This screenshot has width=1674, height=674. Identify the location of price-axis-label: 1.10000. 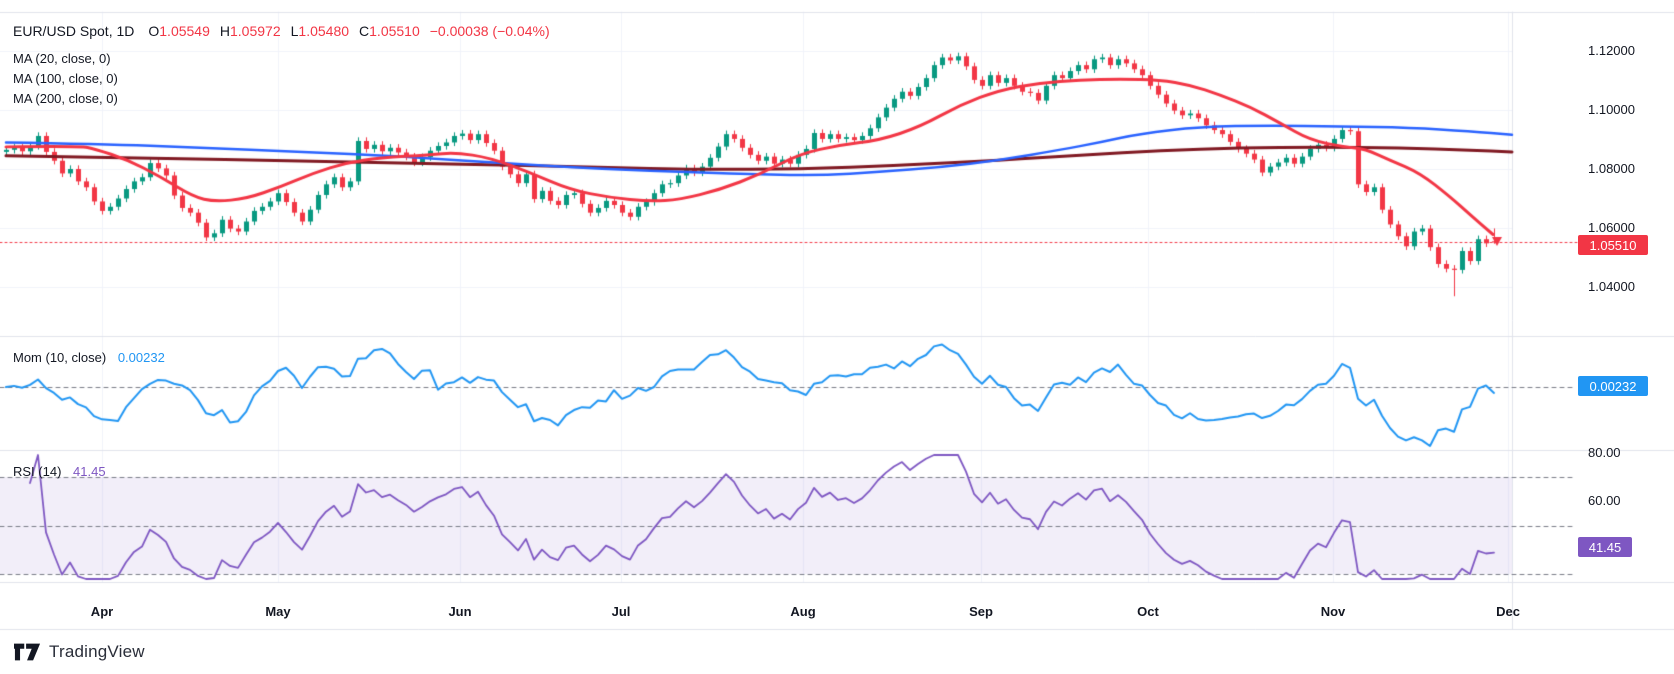
(1611, 109).